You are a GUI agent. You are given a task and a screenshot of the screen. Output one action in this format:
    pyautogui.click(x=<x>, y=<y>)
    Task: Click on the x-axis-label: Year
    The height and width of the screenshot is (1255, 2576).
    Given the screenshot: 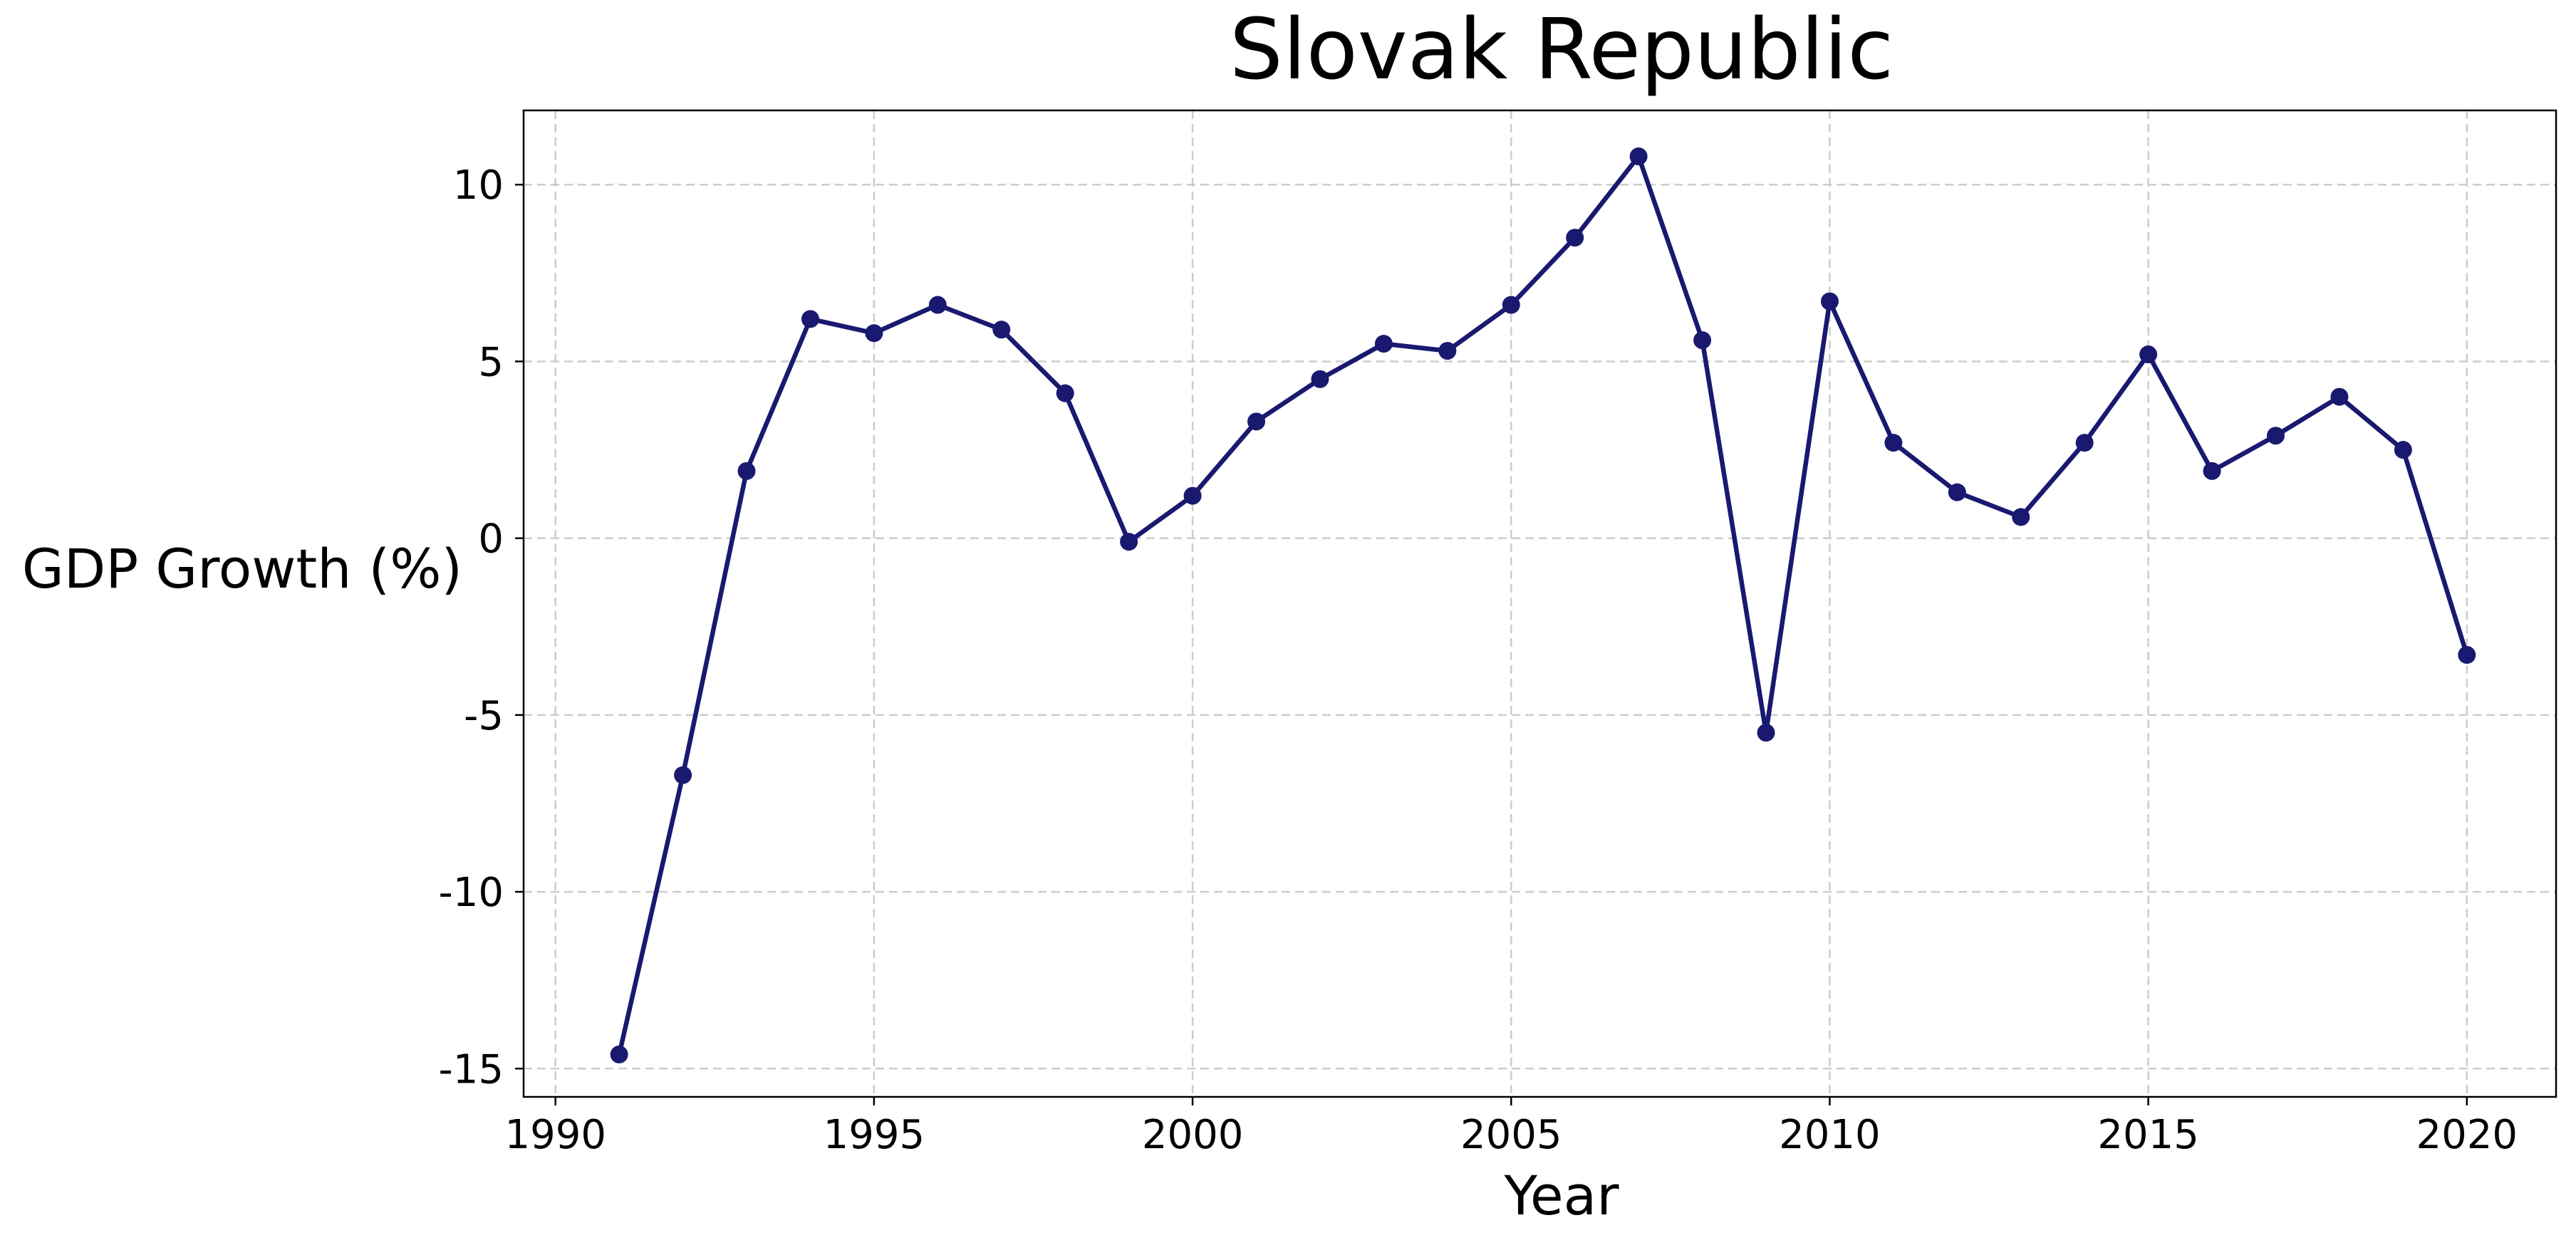 What is the action you would take?
    pyautogui.click(x=1562, y=1195)
    